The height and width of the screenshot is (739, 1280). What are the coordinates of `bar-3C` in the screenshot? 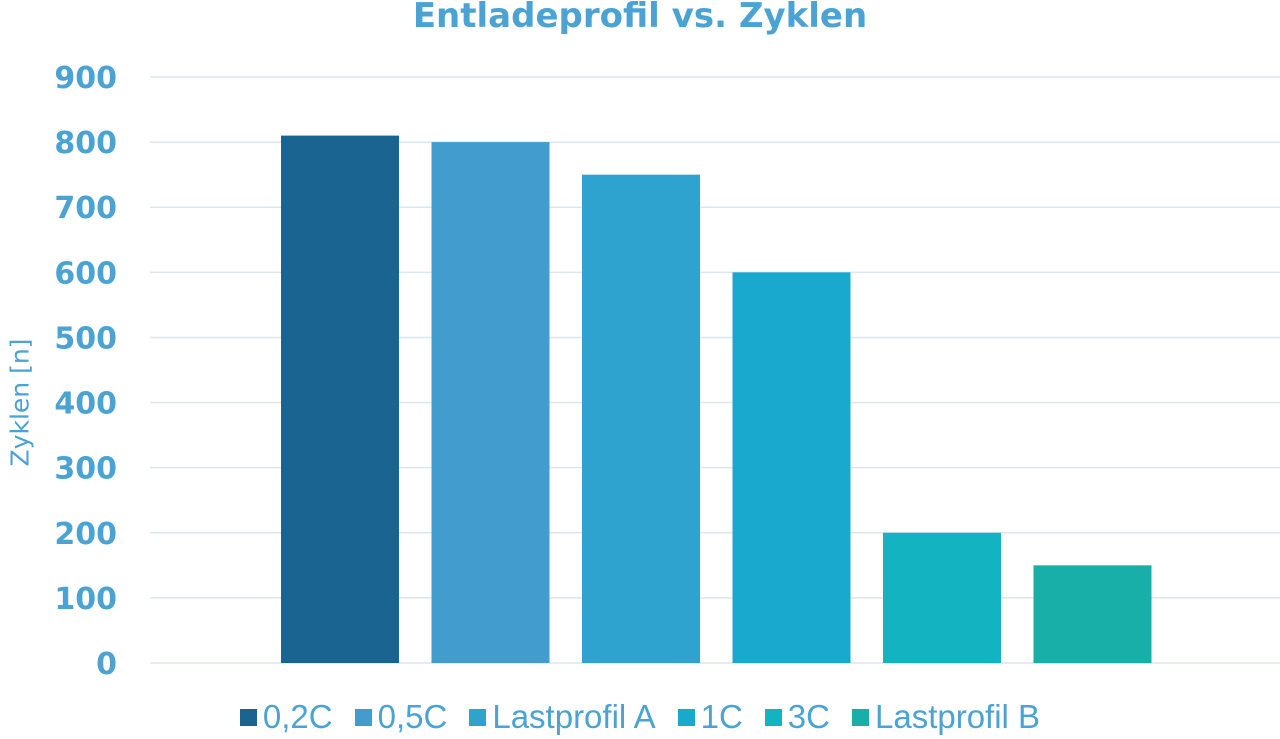 It's located at (942, 597).